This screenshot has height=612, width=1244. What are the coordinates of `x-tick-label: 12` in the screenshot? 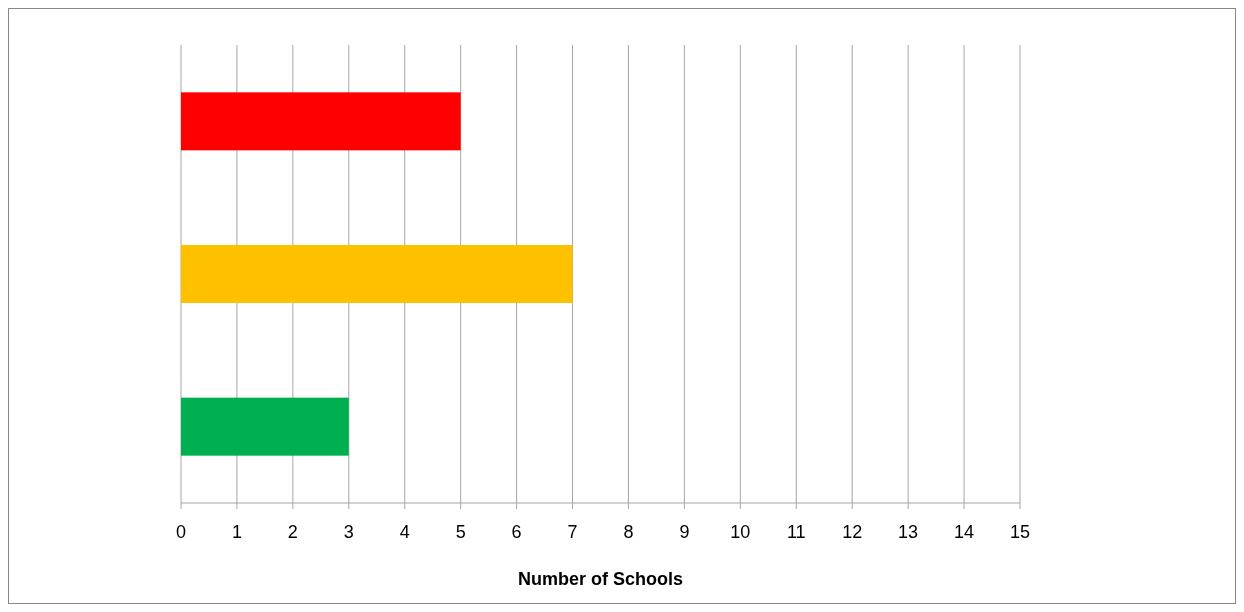 It's located at (852, 532).